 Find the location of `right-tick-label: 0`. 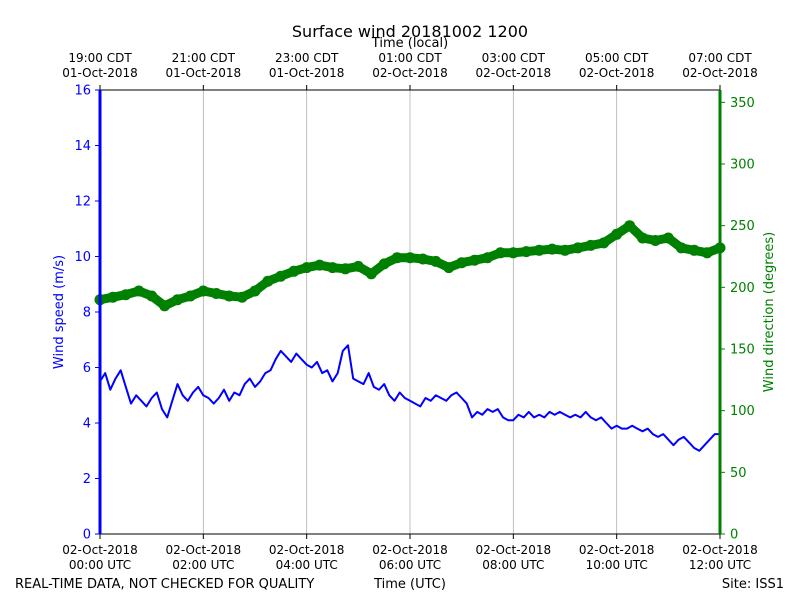

right-tick-label: 0 is located at coordinates (734, 535).